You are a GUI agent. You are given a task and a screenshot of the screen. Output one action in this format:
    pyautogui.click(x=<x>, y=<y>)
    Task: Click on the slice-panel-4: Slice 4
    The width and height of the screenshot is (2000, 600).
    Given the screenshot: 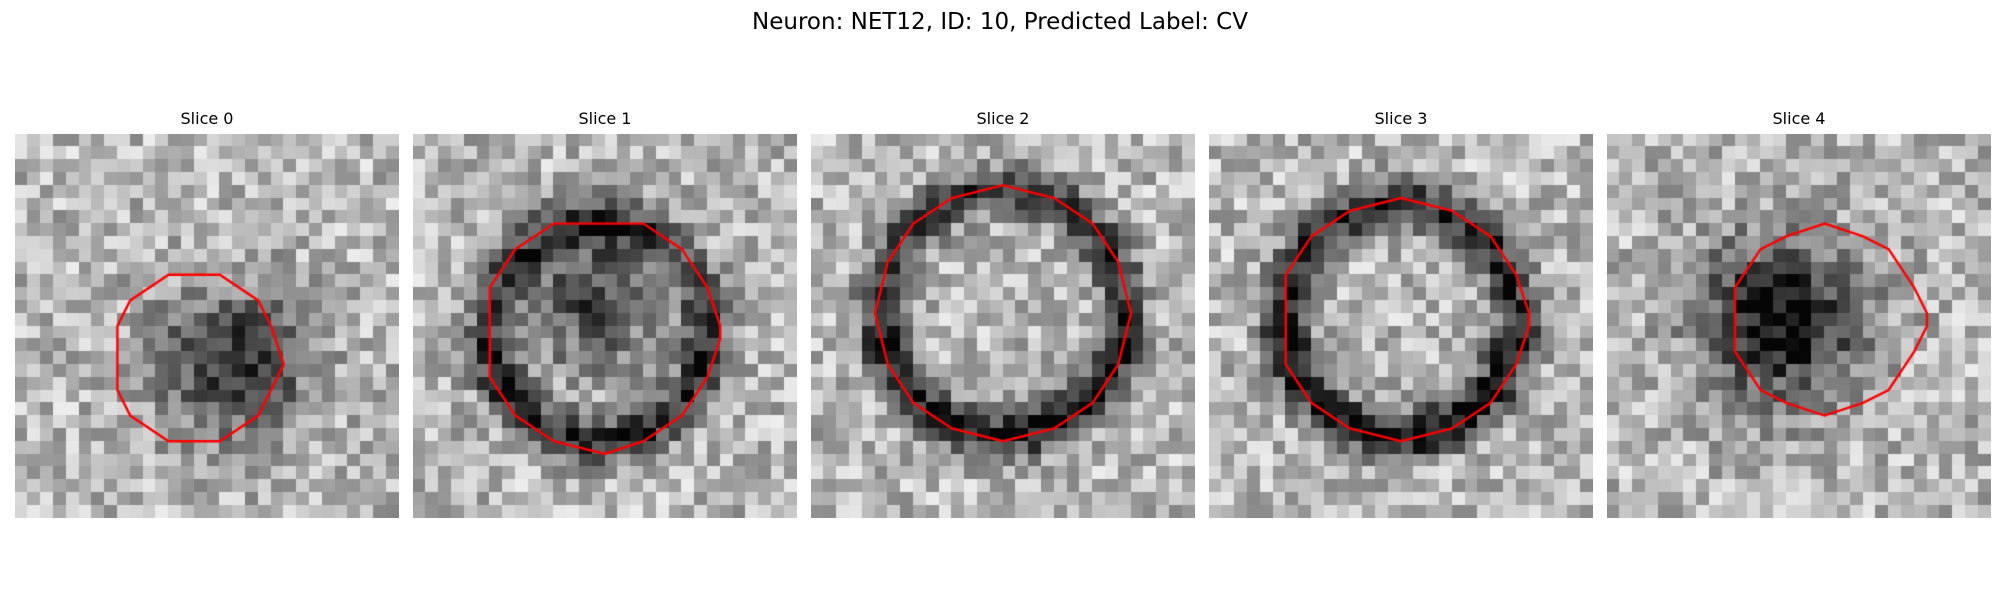 What is the action you would take?
    pyautogui.click(x=1799, y=313)
    